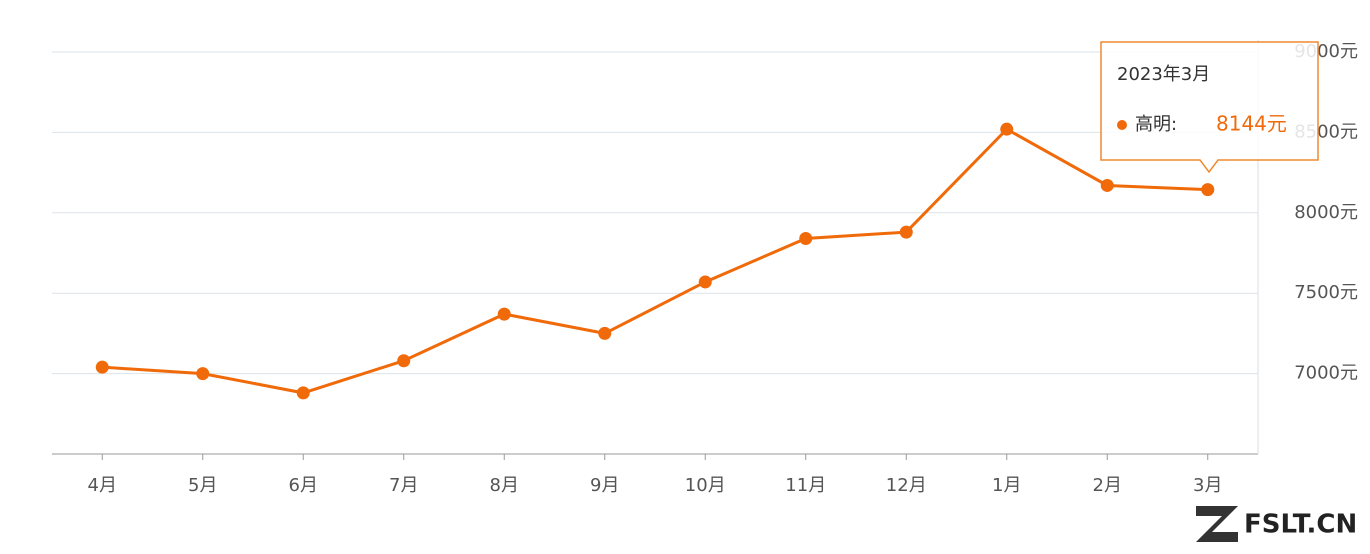 This screenshot has width=1370, height=554. I want to click on x-tick-label: 12月, so click(906, 485).